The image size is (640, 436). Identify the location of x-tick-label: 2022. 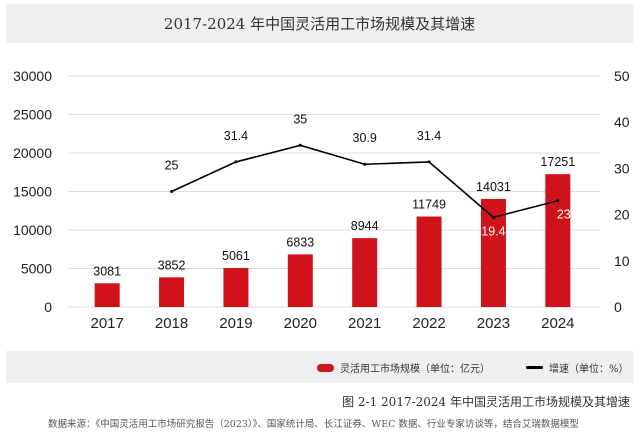
(428, 323).